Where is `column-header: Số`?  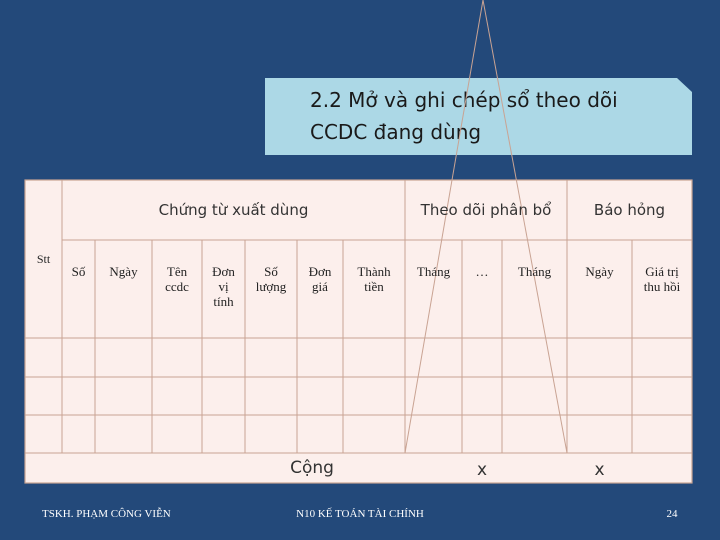
column-header: Số is located at coordinates (78, 271).